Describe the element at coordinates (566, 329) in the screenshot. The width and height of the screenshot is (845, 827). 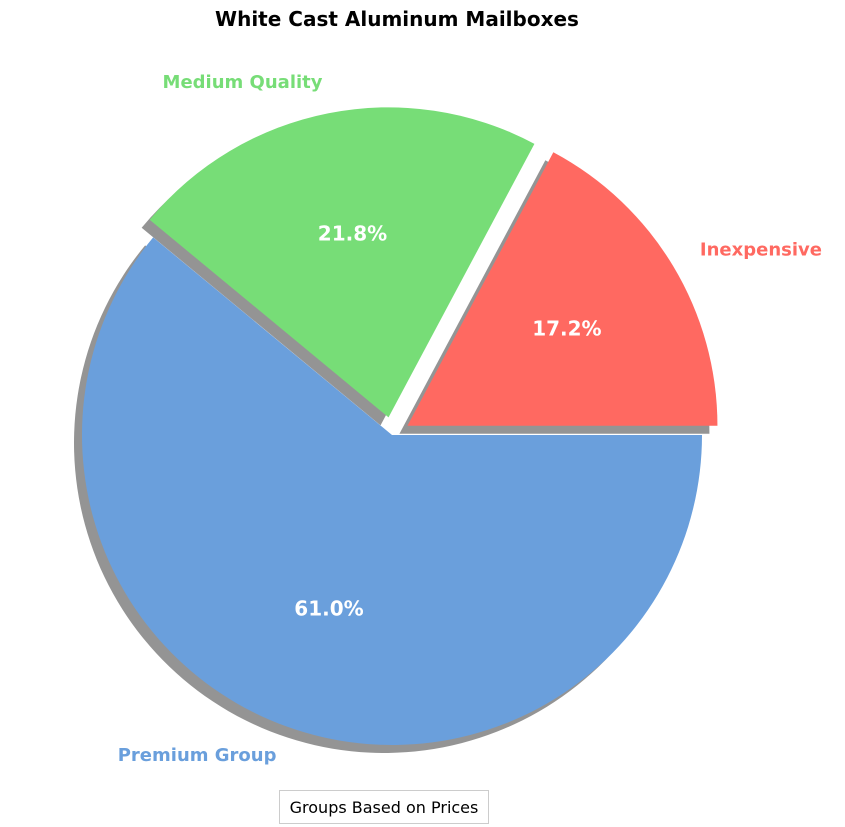
I see `percentage-label-inexpensive: 17.2%` at that location.